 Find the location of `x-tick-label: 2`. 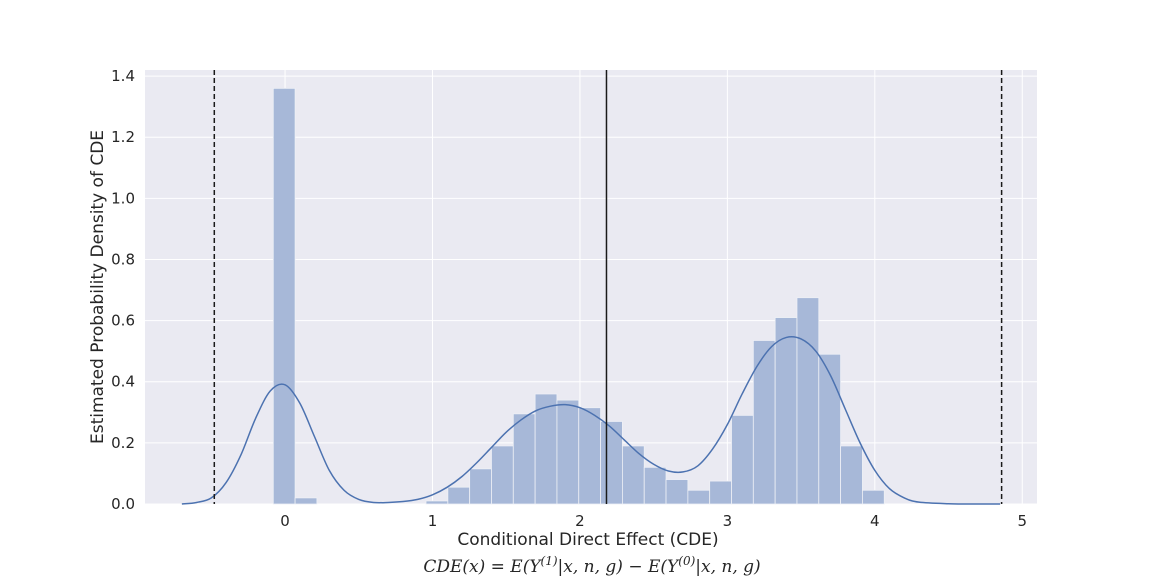

x-tick-label: 2 is located at coordinates (580, 521).